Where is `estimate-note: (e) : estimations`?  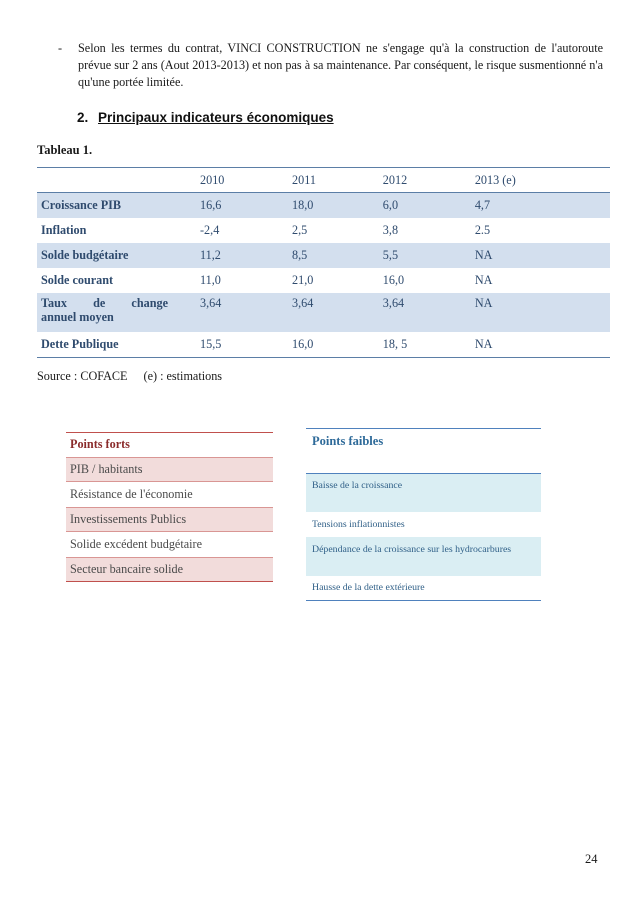
estimate-note: (e) : estimations is located at coordinates (183, 376).